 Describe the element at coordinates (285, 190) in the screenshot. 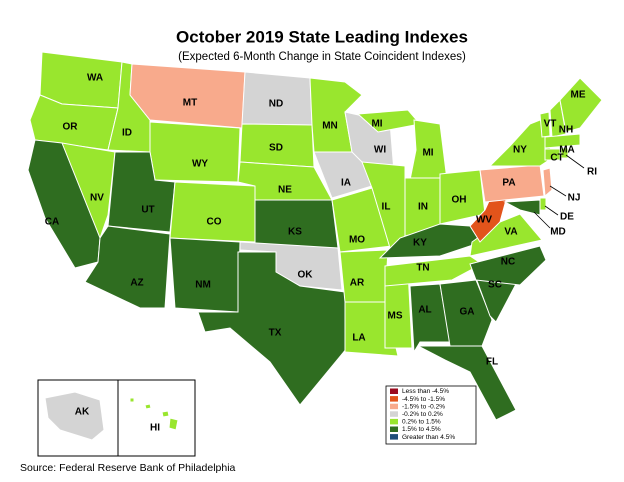

I see `state-label: NE` at that location.